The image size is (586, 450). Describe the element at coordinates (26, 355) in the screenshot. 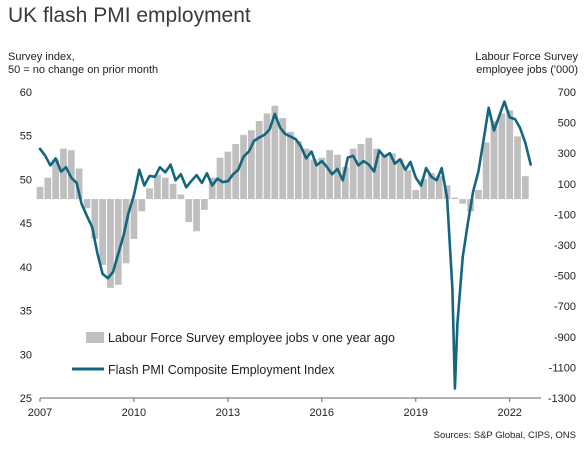

I see `left-tick-label: 30` at that location.